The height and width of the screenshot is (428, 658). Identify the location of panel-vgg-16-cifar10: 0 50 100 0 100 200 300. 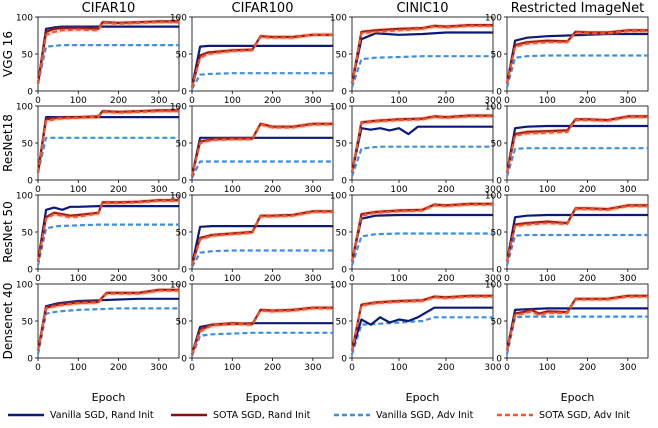
(98, 60).